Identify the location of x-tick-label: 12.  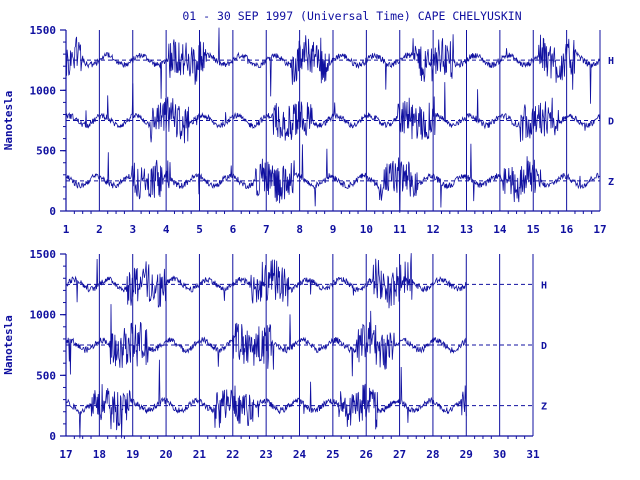
(433, 229).